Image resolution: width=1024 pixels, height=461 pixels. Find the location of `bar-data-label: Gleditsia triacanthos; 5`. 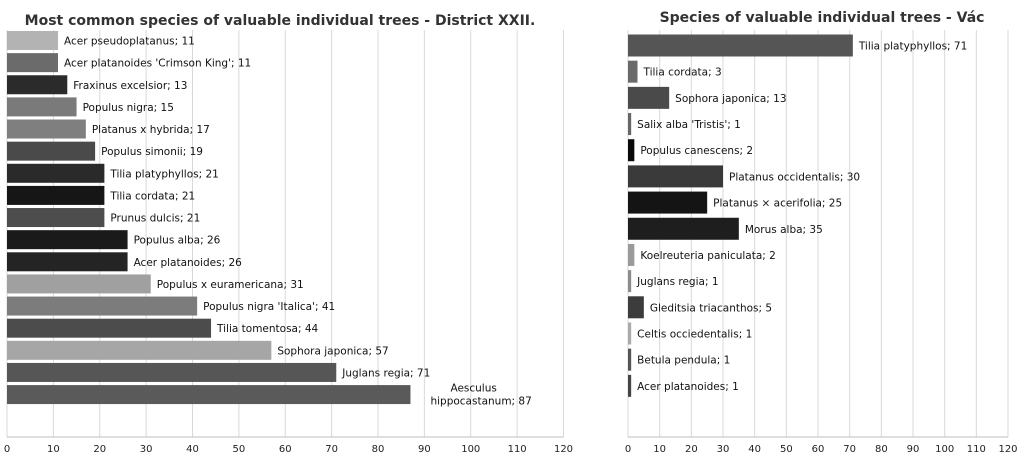

bar-data-label: Gleditsia triacanthos; 5 is located at coordinates (711, 308).